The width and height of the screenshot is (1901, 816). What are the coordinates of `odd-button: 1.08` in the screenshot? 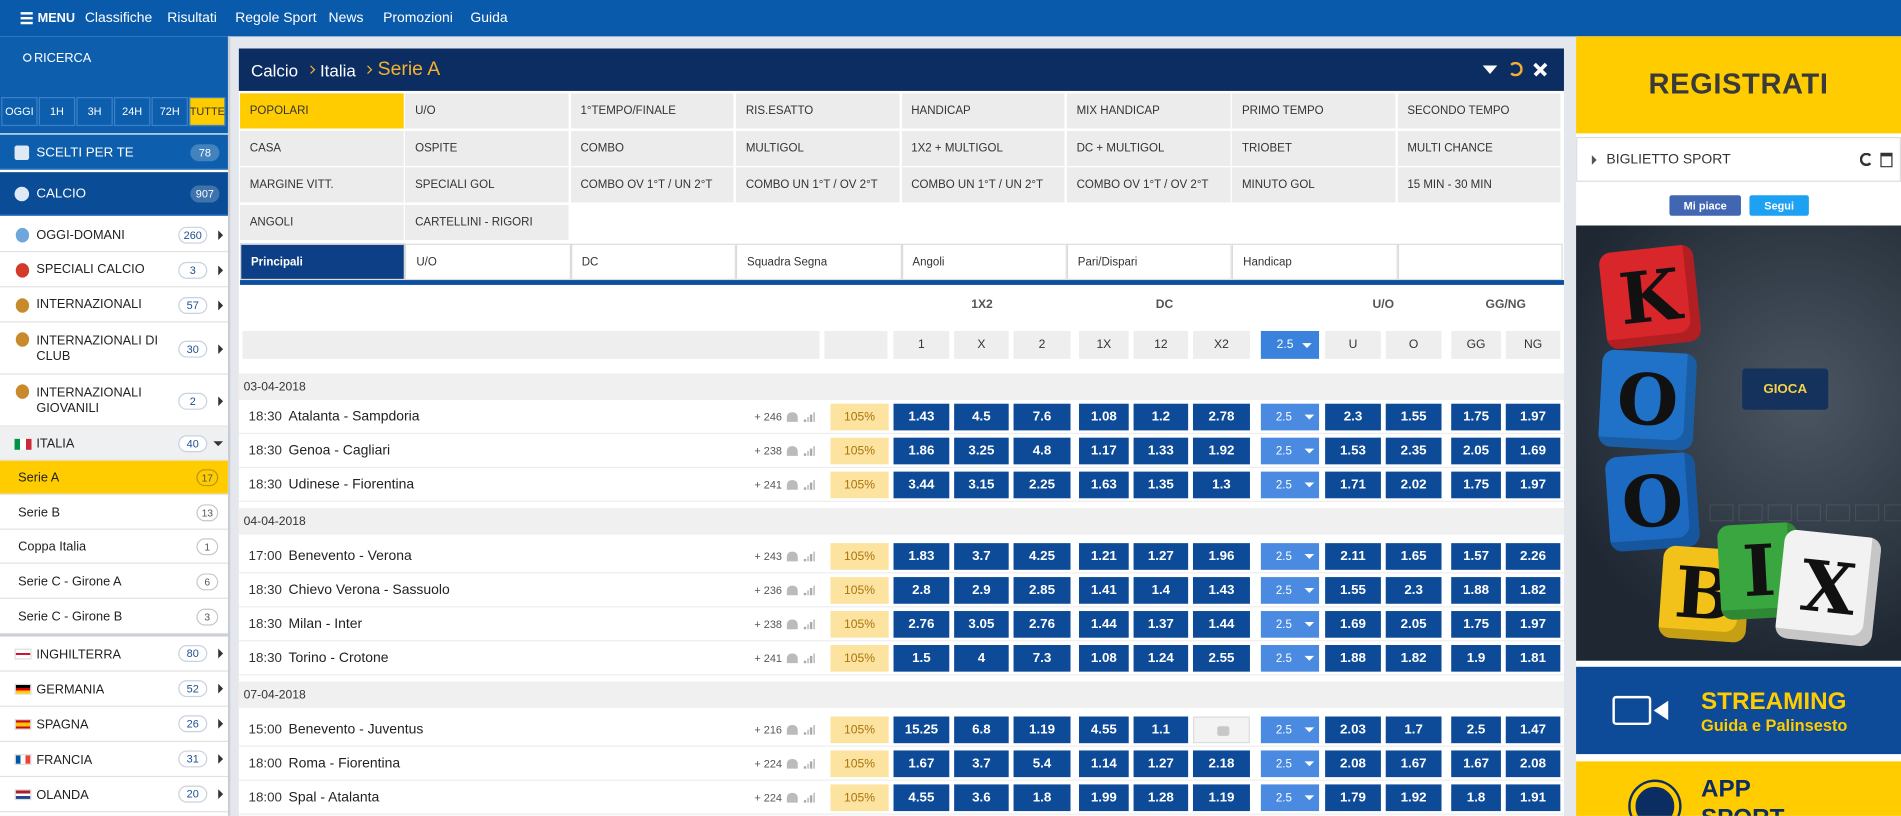 It's located at (1104, 658).